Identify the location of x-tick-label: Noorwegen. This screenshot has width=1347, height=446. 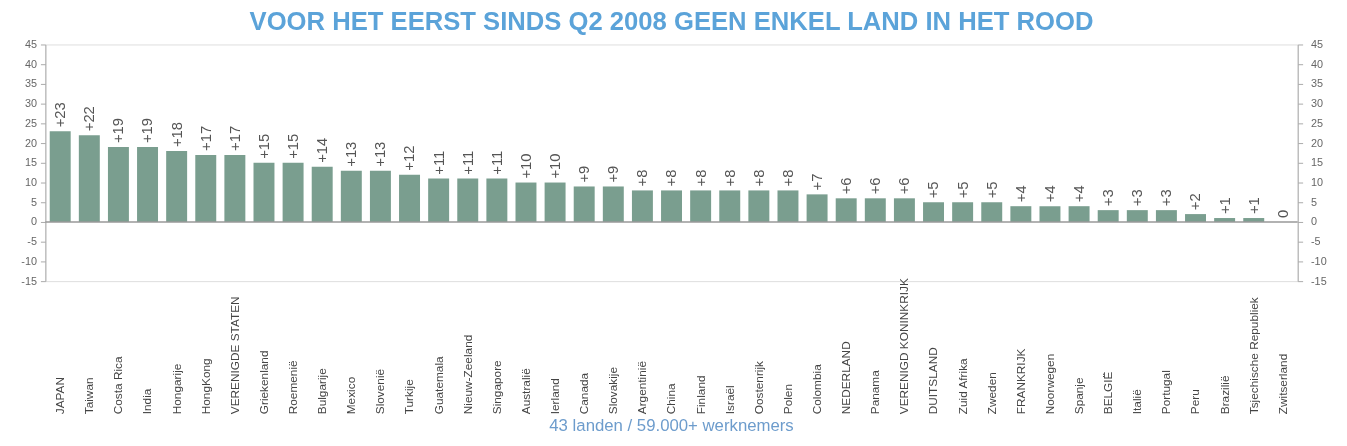
(1049, 384).